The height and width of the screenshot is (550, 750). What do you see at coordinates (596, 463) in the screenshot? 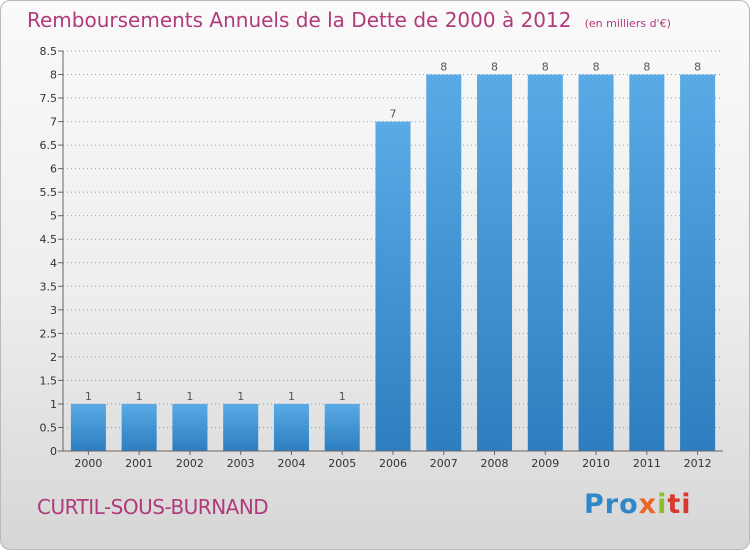
I see `x-tick-label: 2010` at bounding box center [596, 463].